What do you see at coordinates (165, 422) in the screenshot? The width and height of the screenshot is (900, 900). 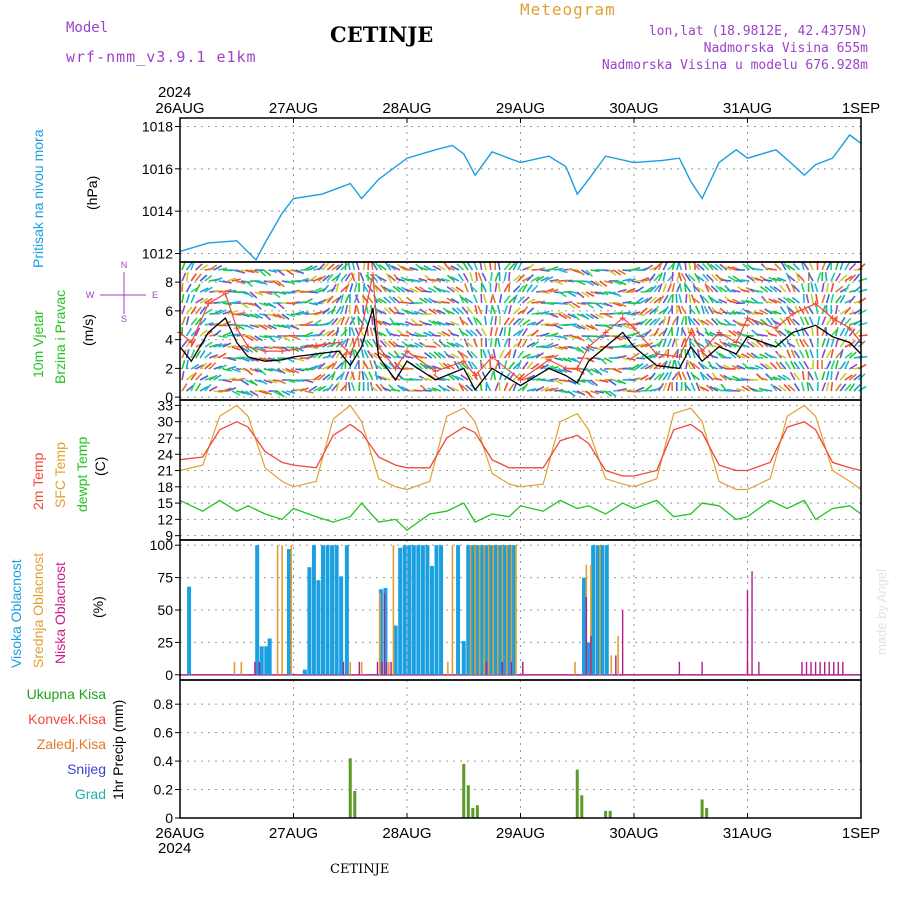 I see `y-tick-label: 30` at bounding box center [165, 422].